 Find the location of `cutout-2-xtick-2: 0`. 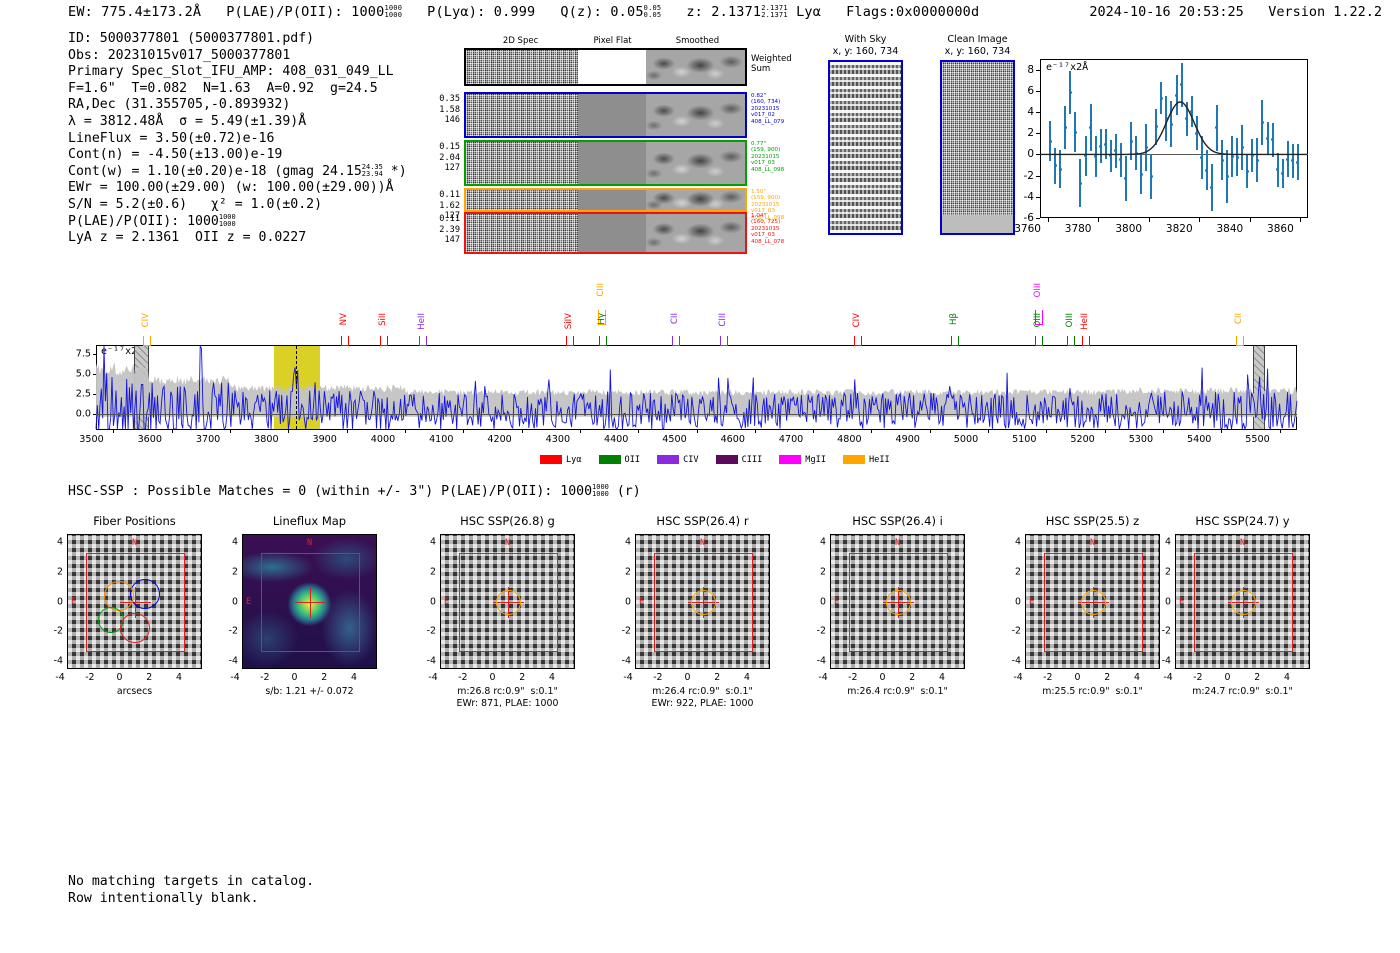

cutout-2-xtick-2: 0 is located at coordinates (294, 677).